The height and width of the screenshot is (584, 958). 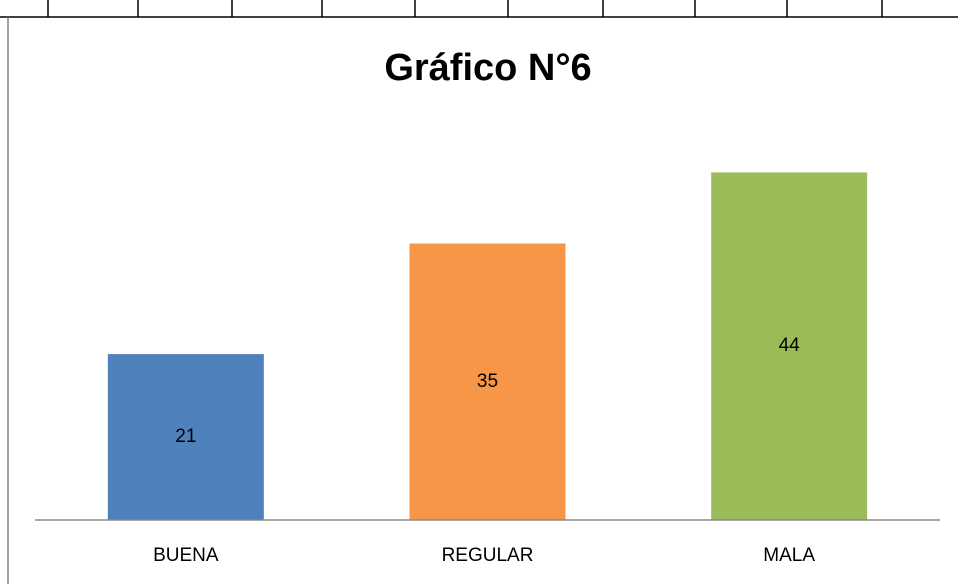 What do you see at coordinates (488, 555) in the screenshot?
I see `x-tick-label: REGULAR` at bounding box center [488, 555].